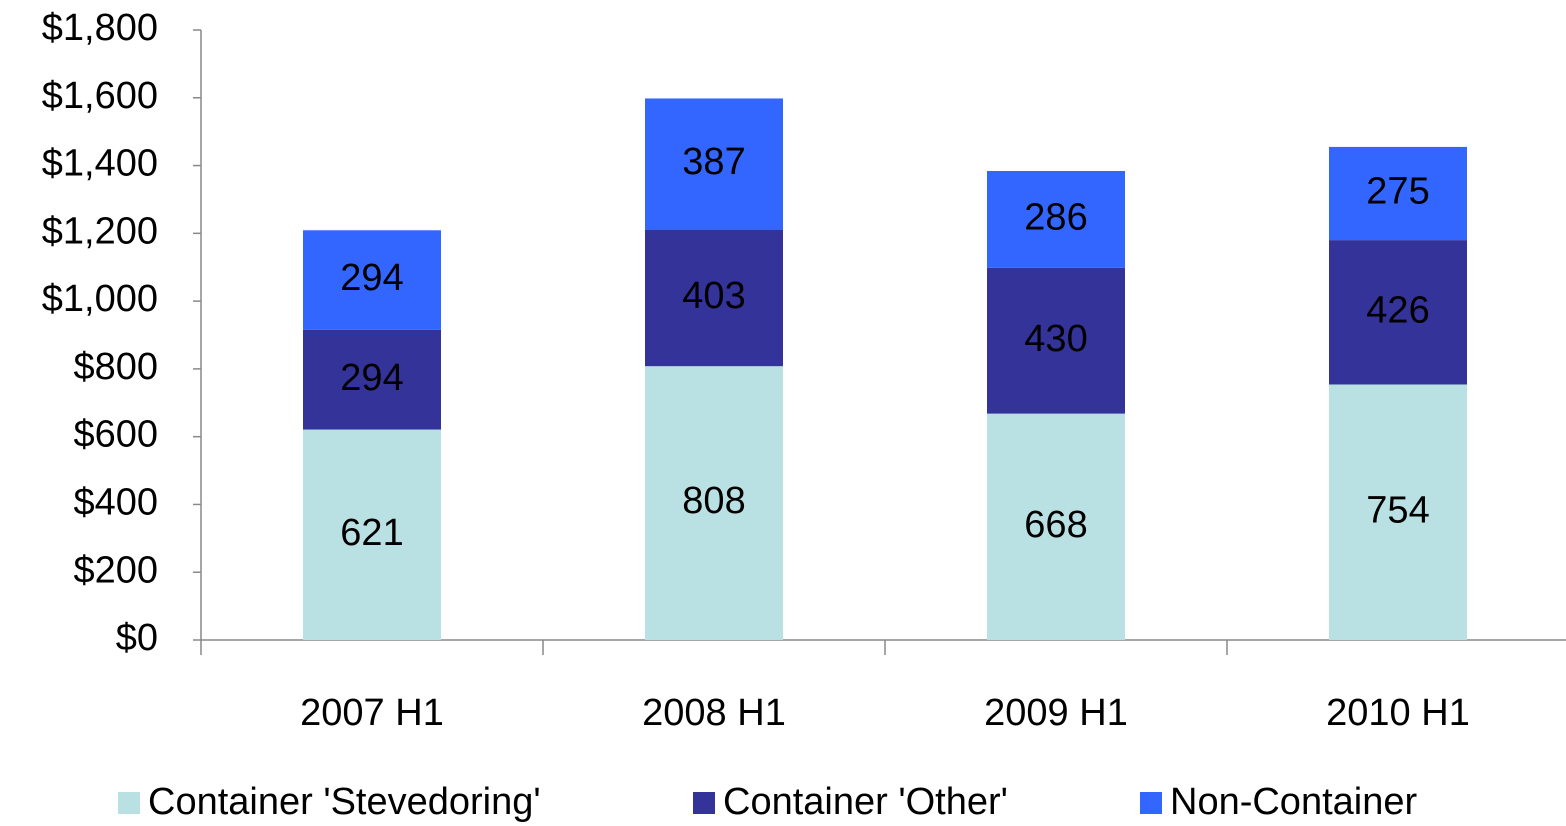 This screenshot has width=1566, height=826. Describe the element at coordinates (115, 502) in the screenshot. I see `y-tick-label: $400` at that location.